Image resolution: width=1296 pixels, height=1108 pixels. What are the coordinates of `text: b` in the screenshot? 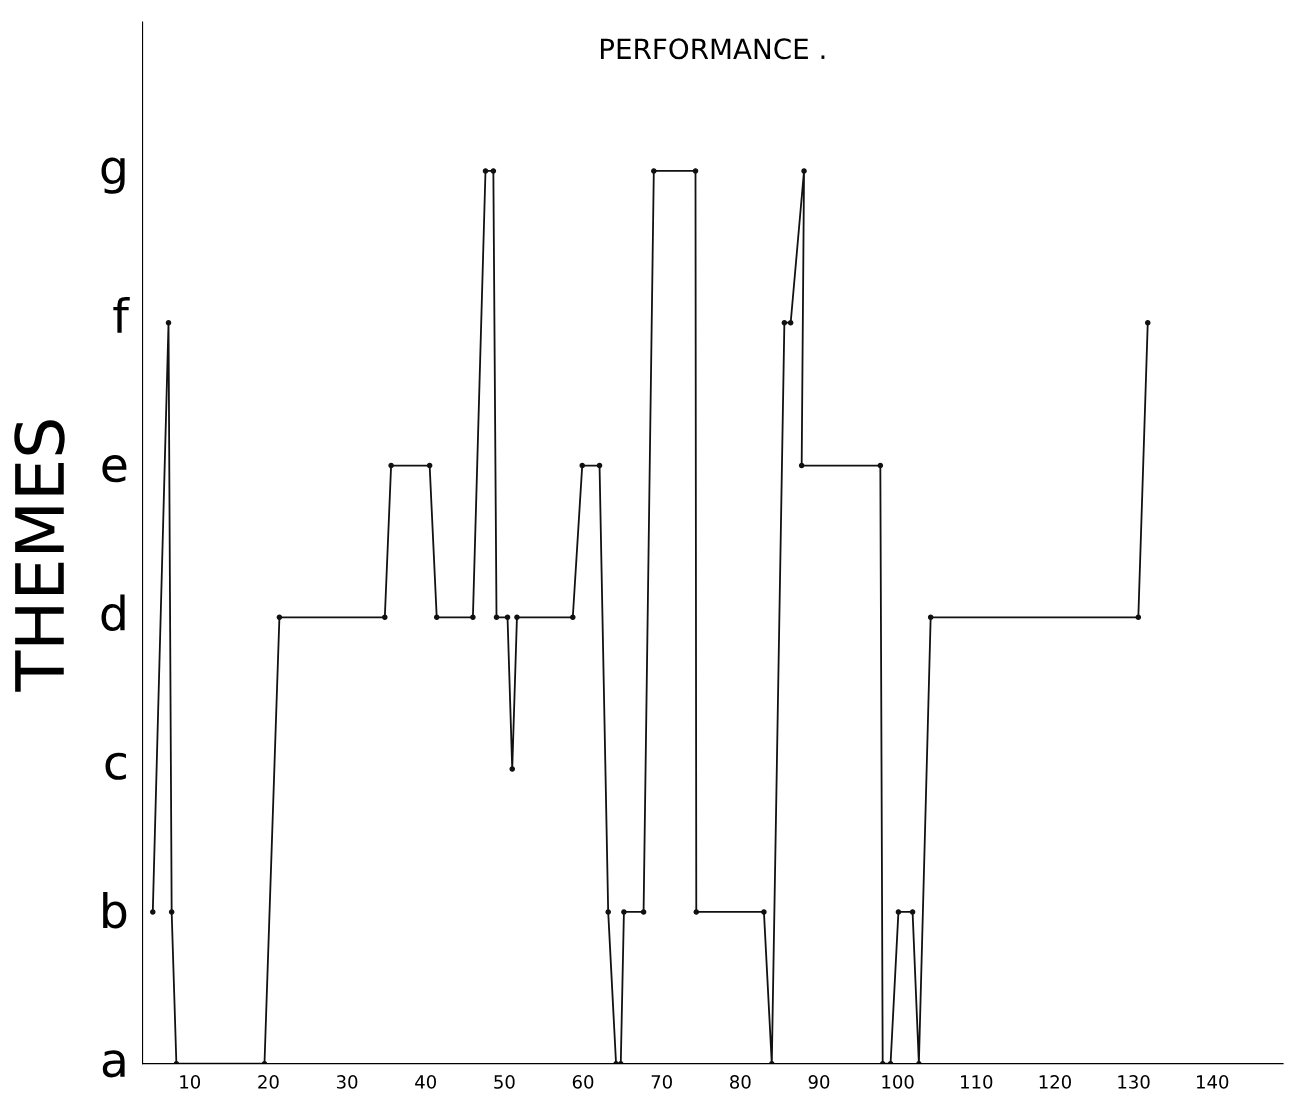 It's located at (115, 910).